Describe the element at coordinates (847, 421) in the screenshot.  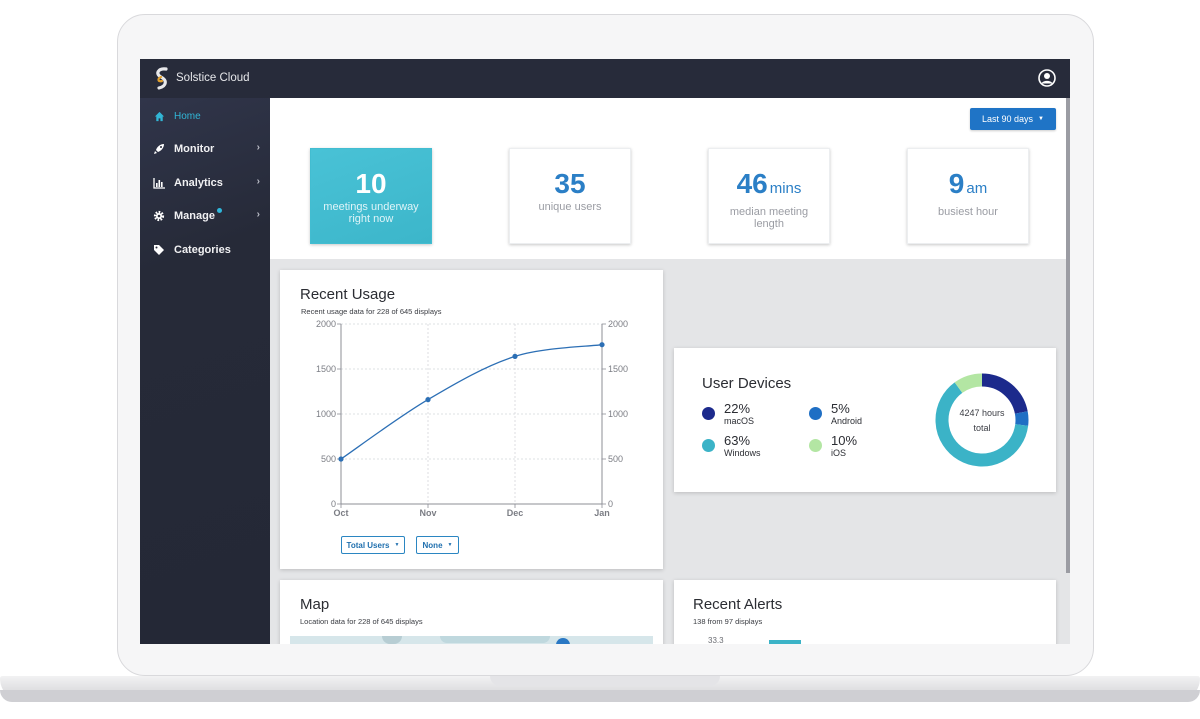
I see `legend-label: Android` at that location.